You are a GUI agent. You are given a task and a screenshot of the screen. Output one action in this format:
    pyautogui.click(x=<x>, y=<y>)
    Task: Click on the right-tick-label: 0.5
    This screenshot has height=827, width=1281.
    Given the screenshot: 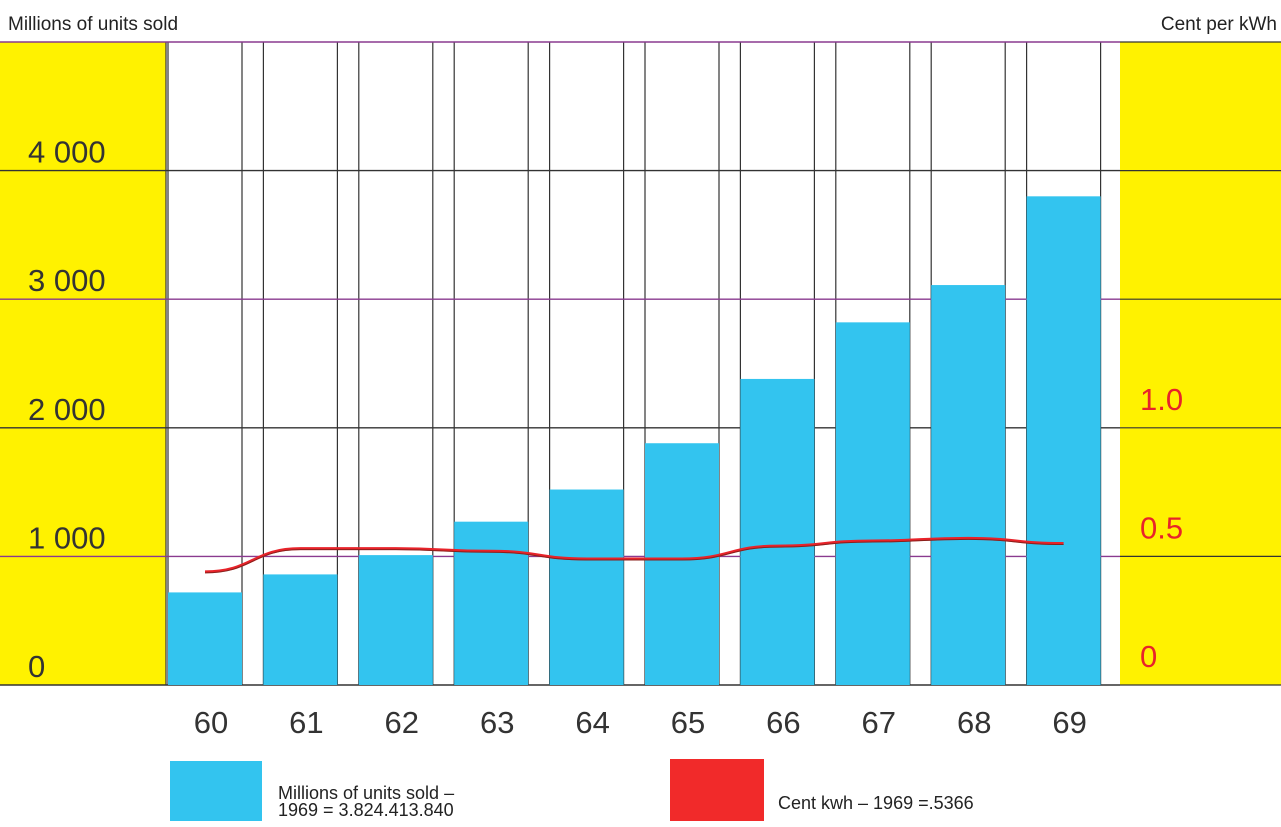 What is the action you would take?
    pyautogui.click(x=1161, y=527)
    